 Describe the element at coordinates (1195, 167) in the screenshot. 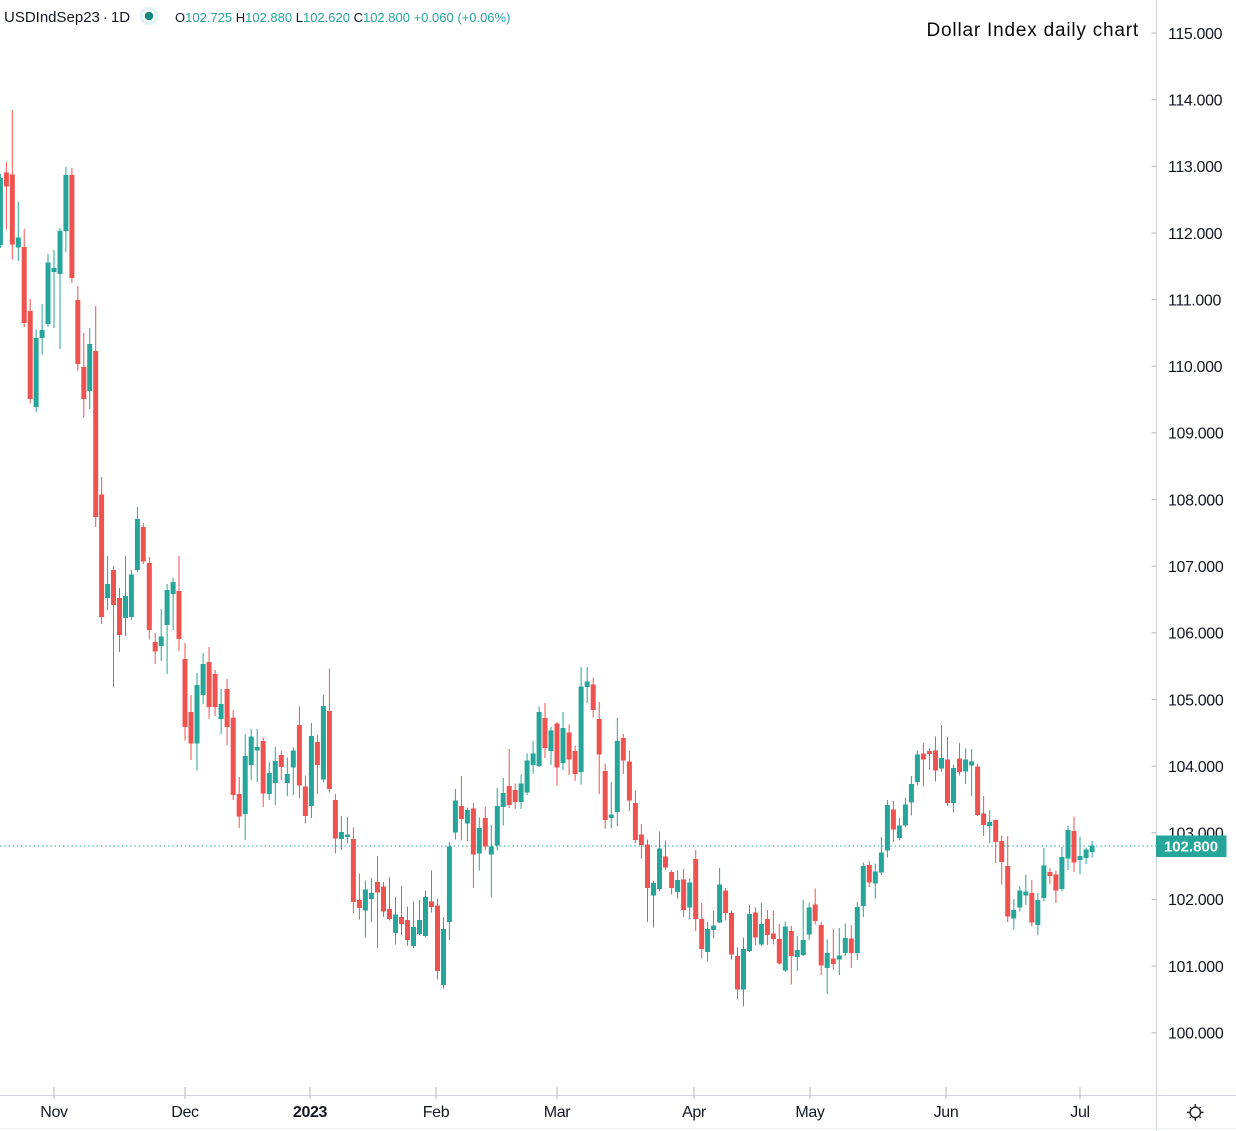

I see `svg-text: 113.000` at that location.